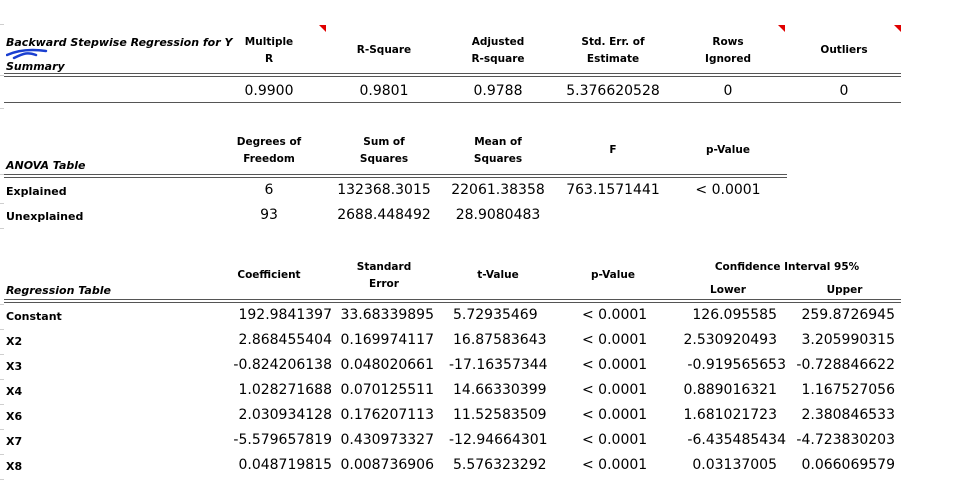 The width and height of the screenshot is (969, 492). Describe the element at coordinates (387, 315) in the screenshot. I see `standard-error: 33.68339895` at that location.